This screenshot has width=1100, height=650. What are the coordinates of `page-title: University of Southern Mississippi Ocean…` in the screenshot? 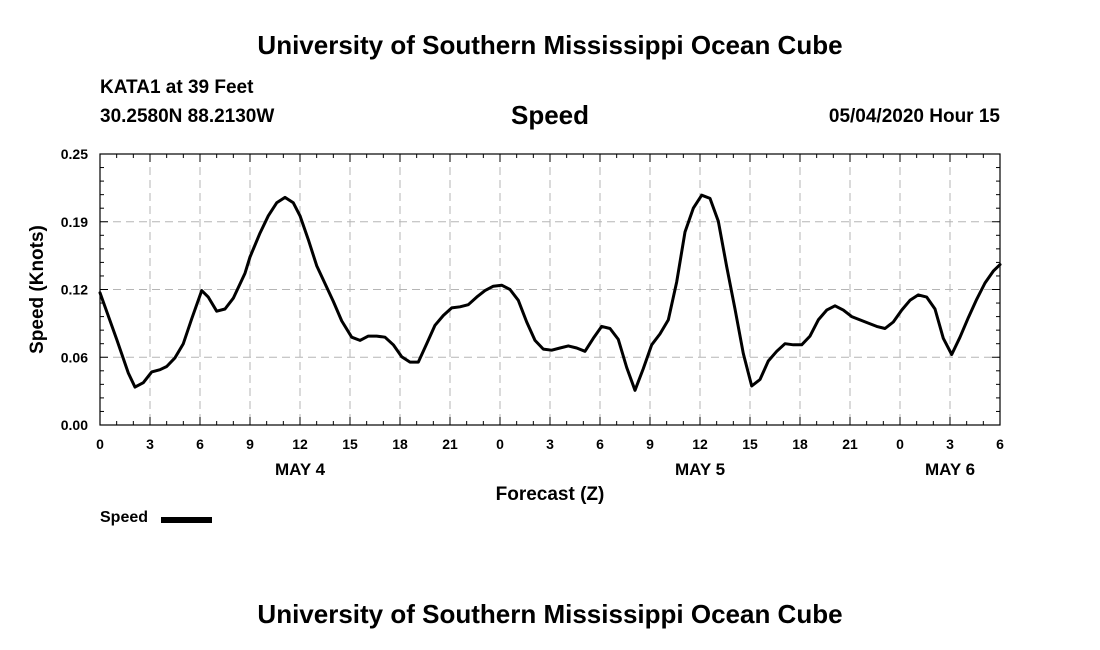 It's located at (550, 45).